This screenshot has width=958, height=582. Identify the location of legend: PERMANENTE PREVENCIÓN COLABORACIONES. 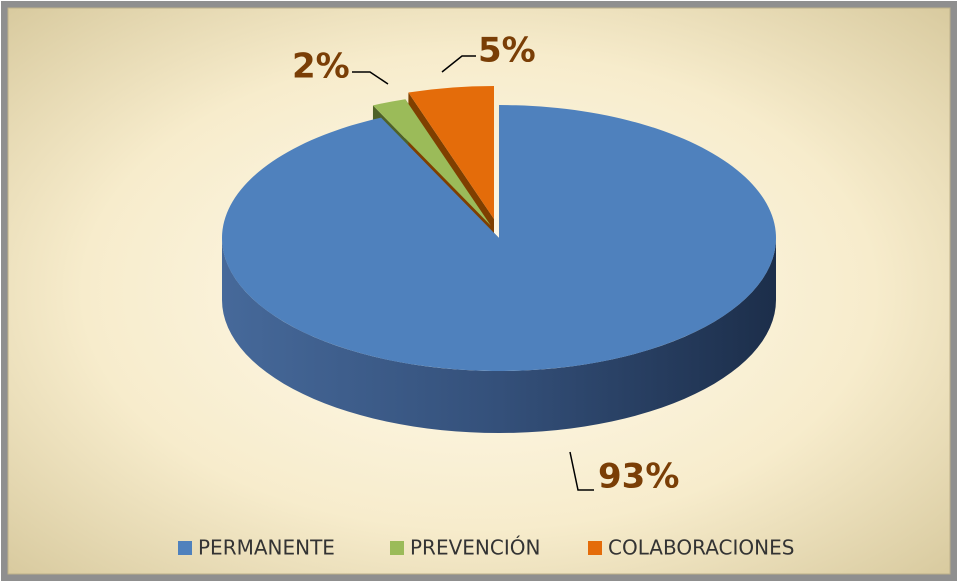
(486, 548).